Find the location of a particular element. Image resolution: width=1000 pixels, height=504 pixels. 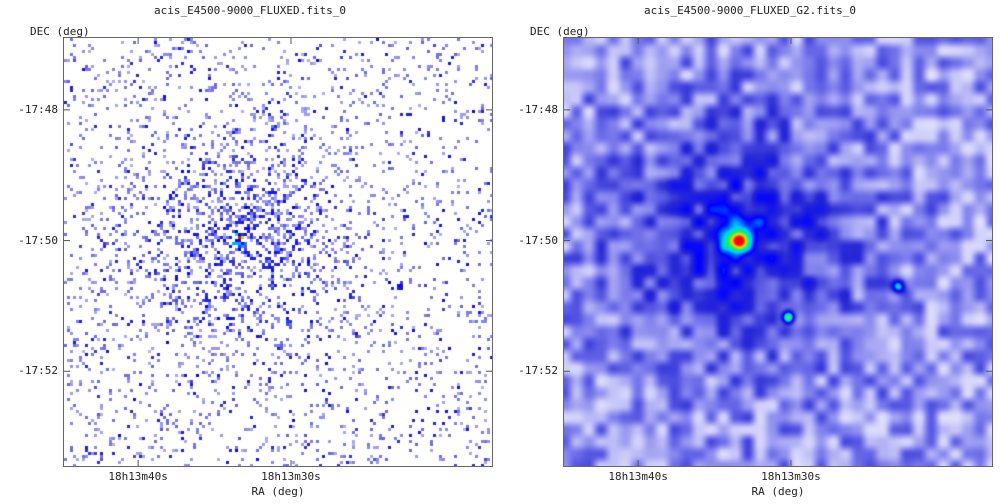

image-title: acis_E4500-9000_FLUXED.fits_0 is located at coordinates (250, 10).